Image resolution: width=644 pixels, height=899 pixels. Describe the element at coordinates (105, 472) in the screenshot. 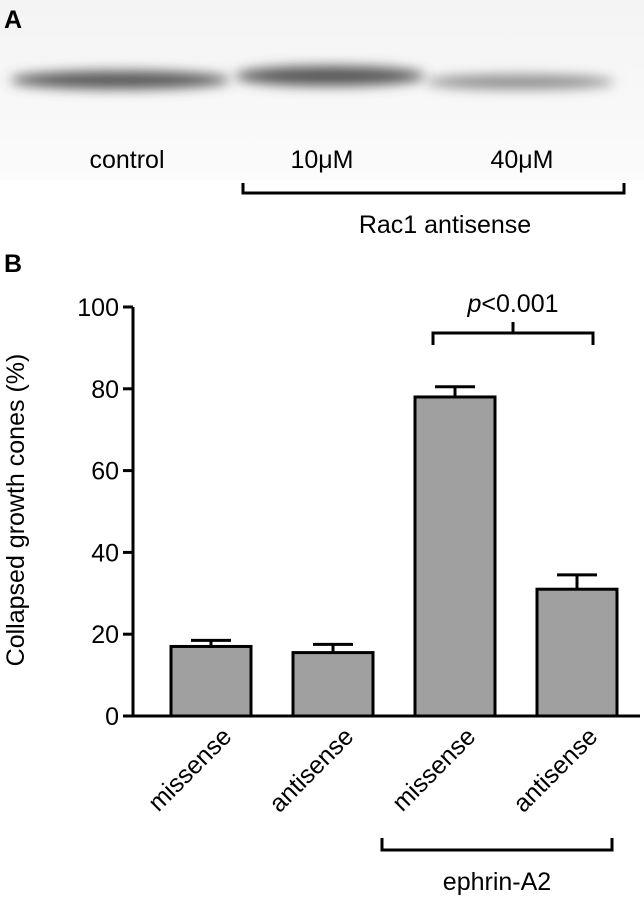

I see `y-tick-label: 60` at that location.